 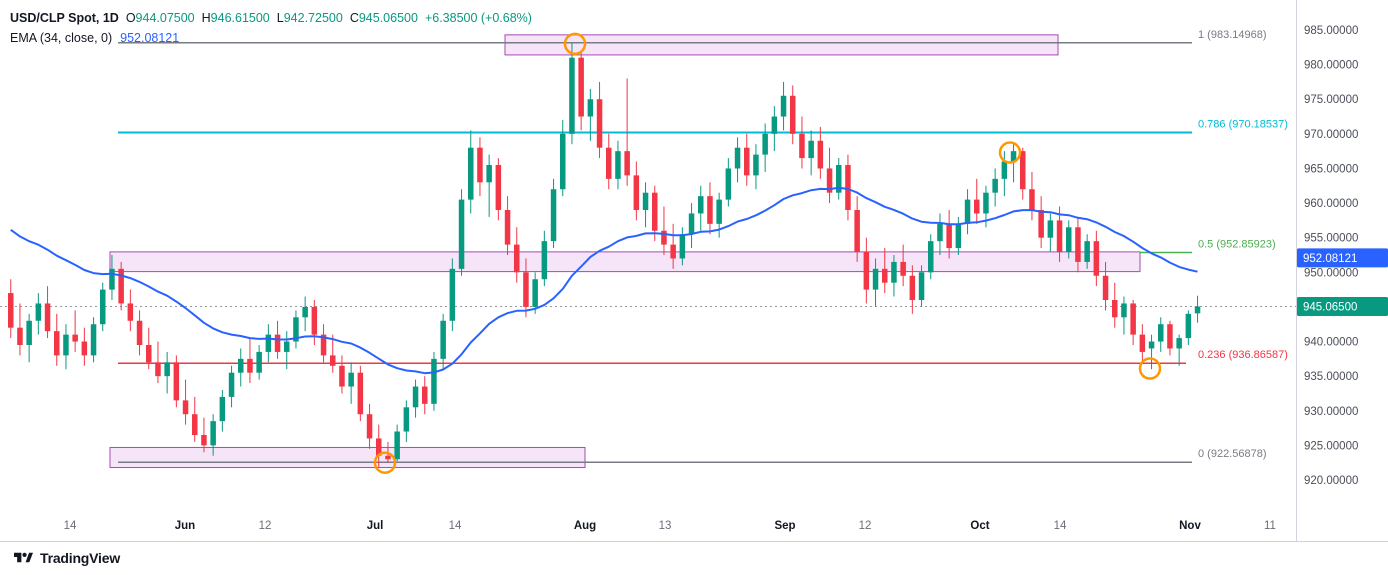 What do you see at coordinates (1331, 66) in the screenshot?
I see `price-tick-label: 980.00000` at bounding box center [1331, 66].